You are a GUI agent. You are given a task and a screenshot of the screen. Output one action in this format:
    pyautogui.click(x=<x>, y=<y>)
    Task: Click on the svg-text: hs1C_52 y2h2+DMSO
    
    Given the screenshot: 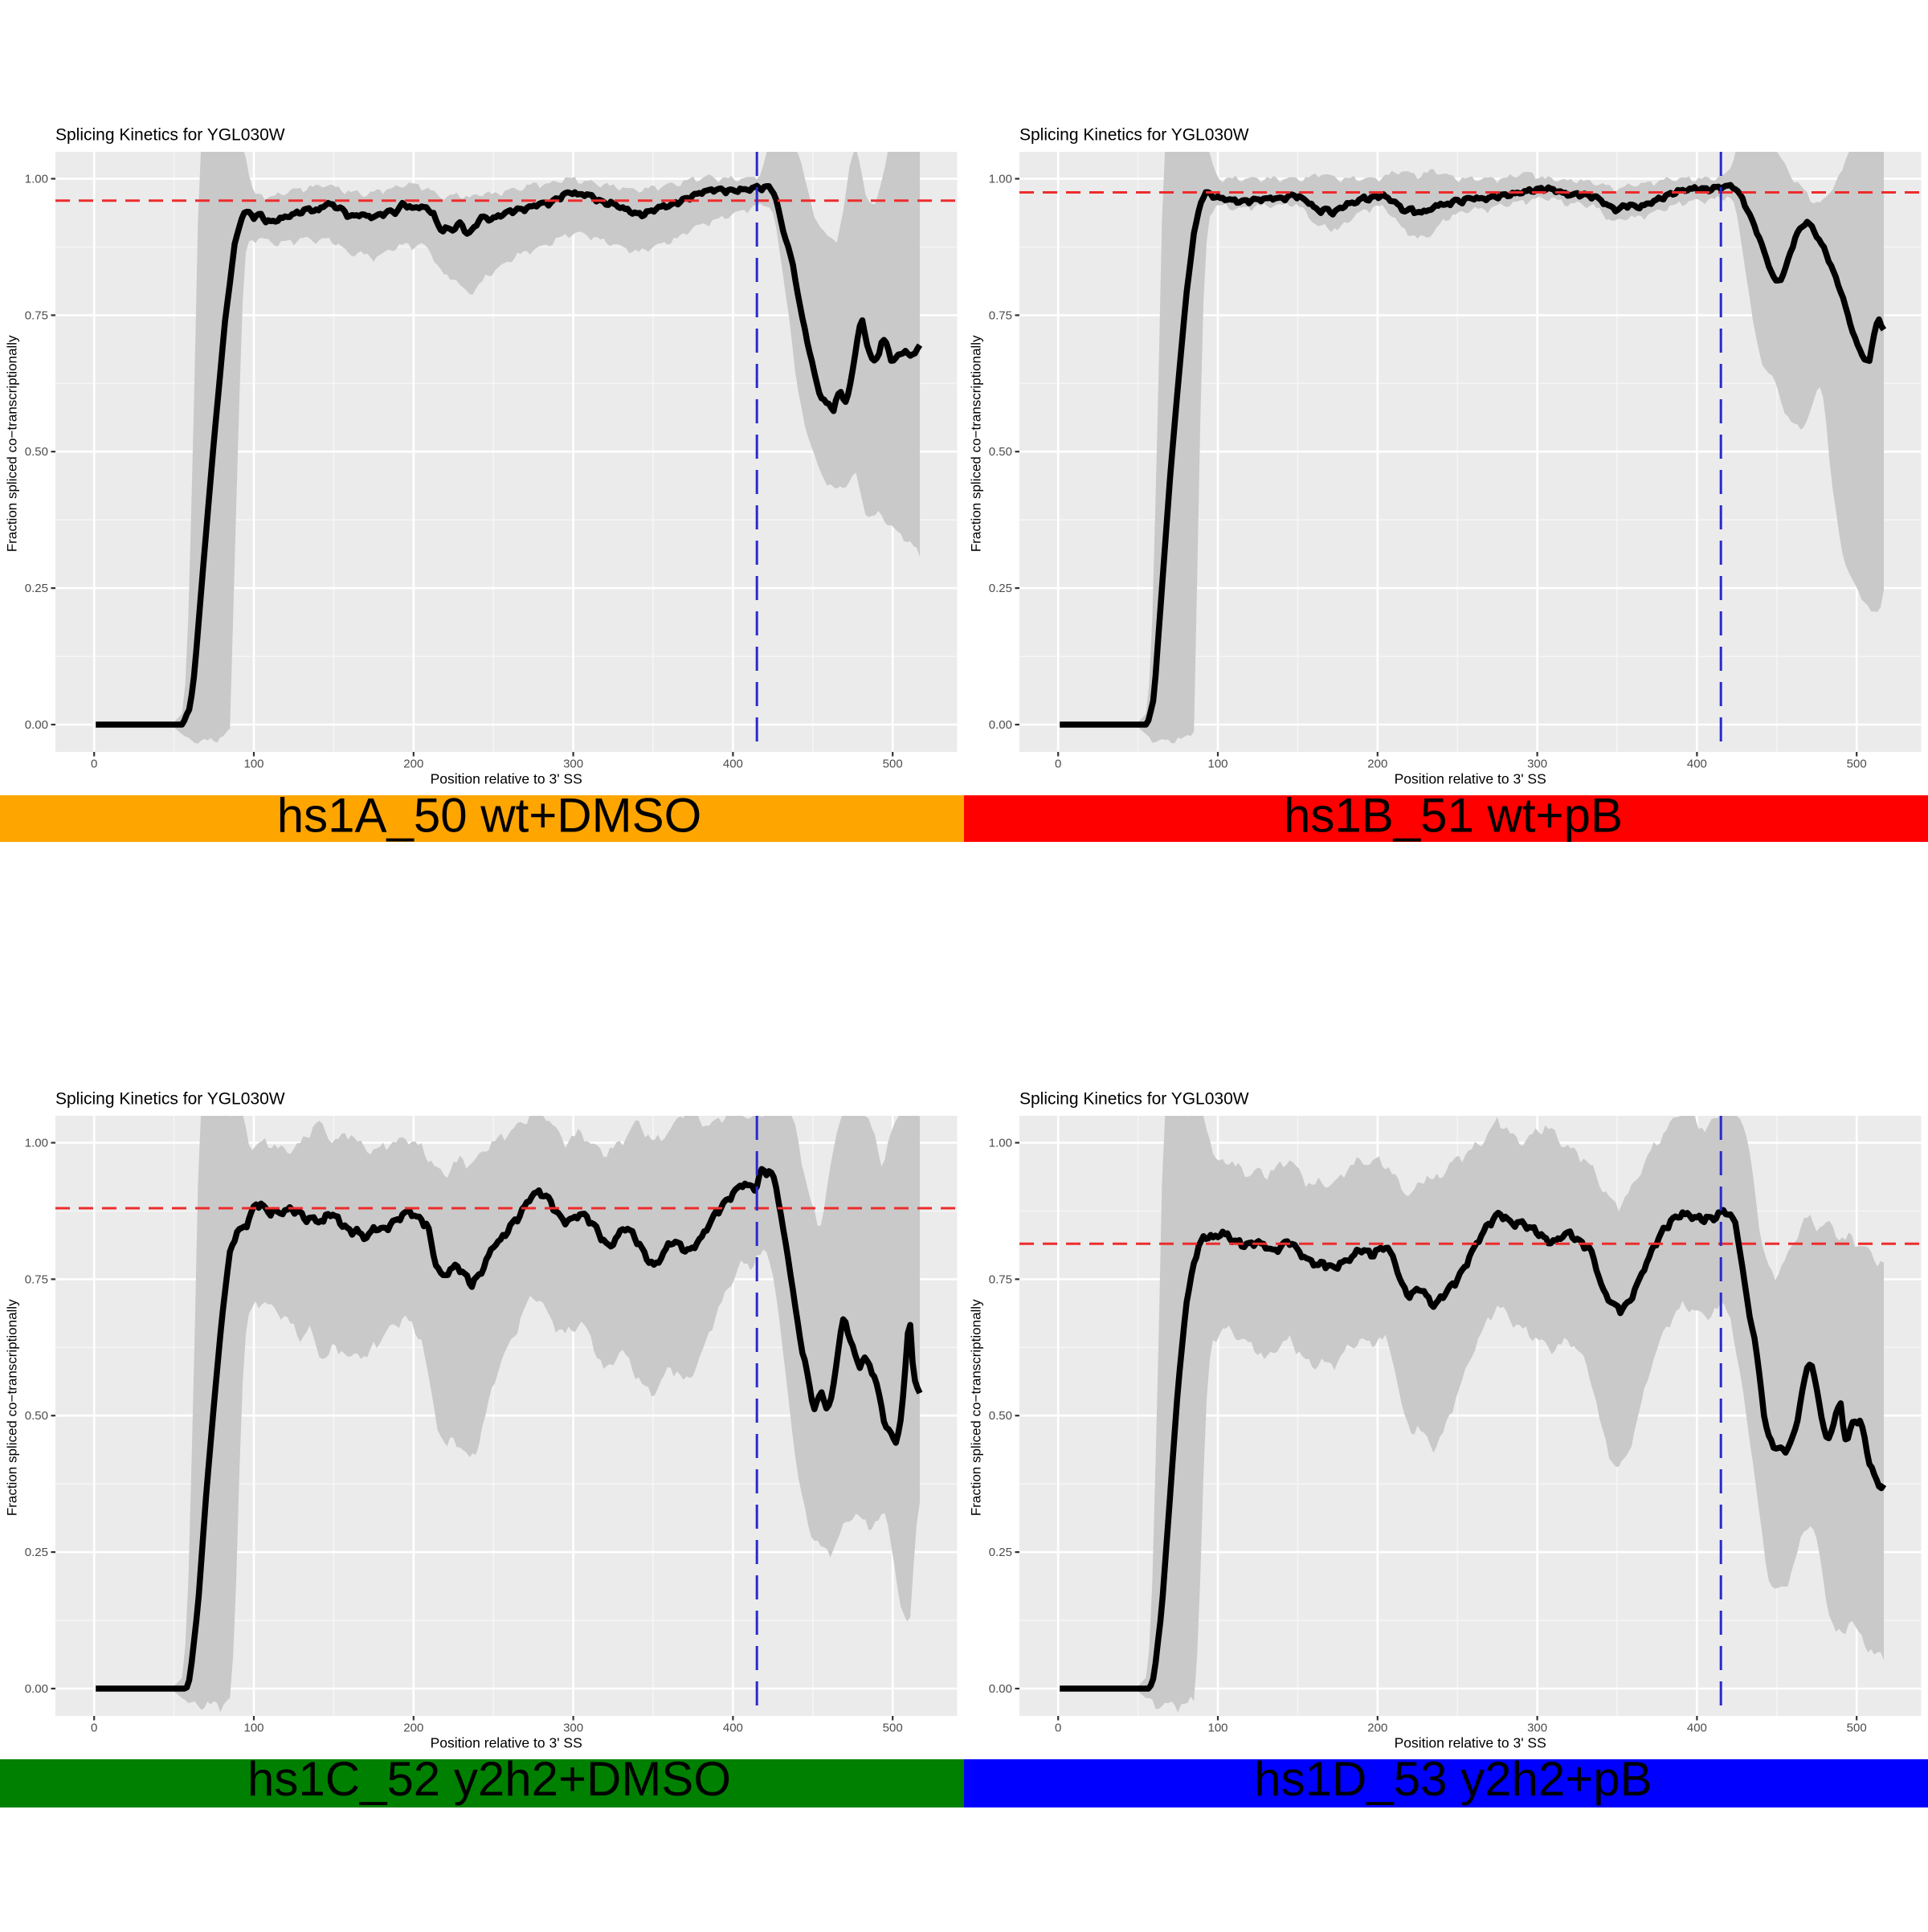 What is the action you would take?
    pyautogui.click(x=489, y=1779)
    